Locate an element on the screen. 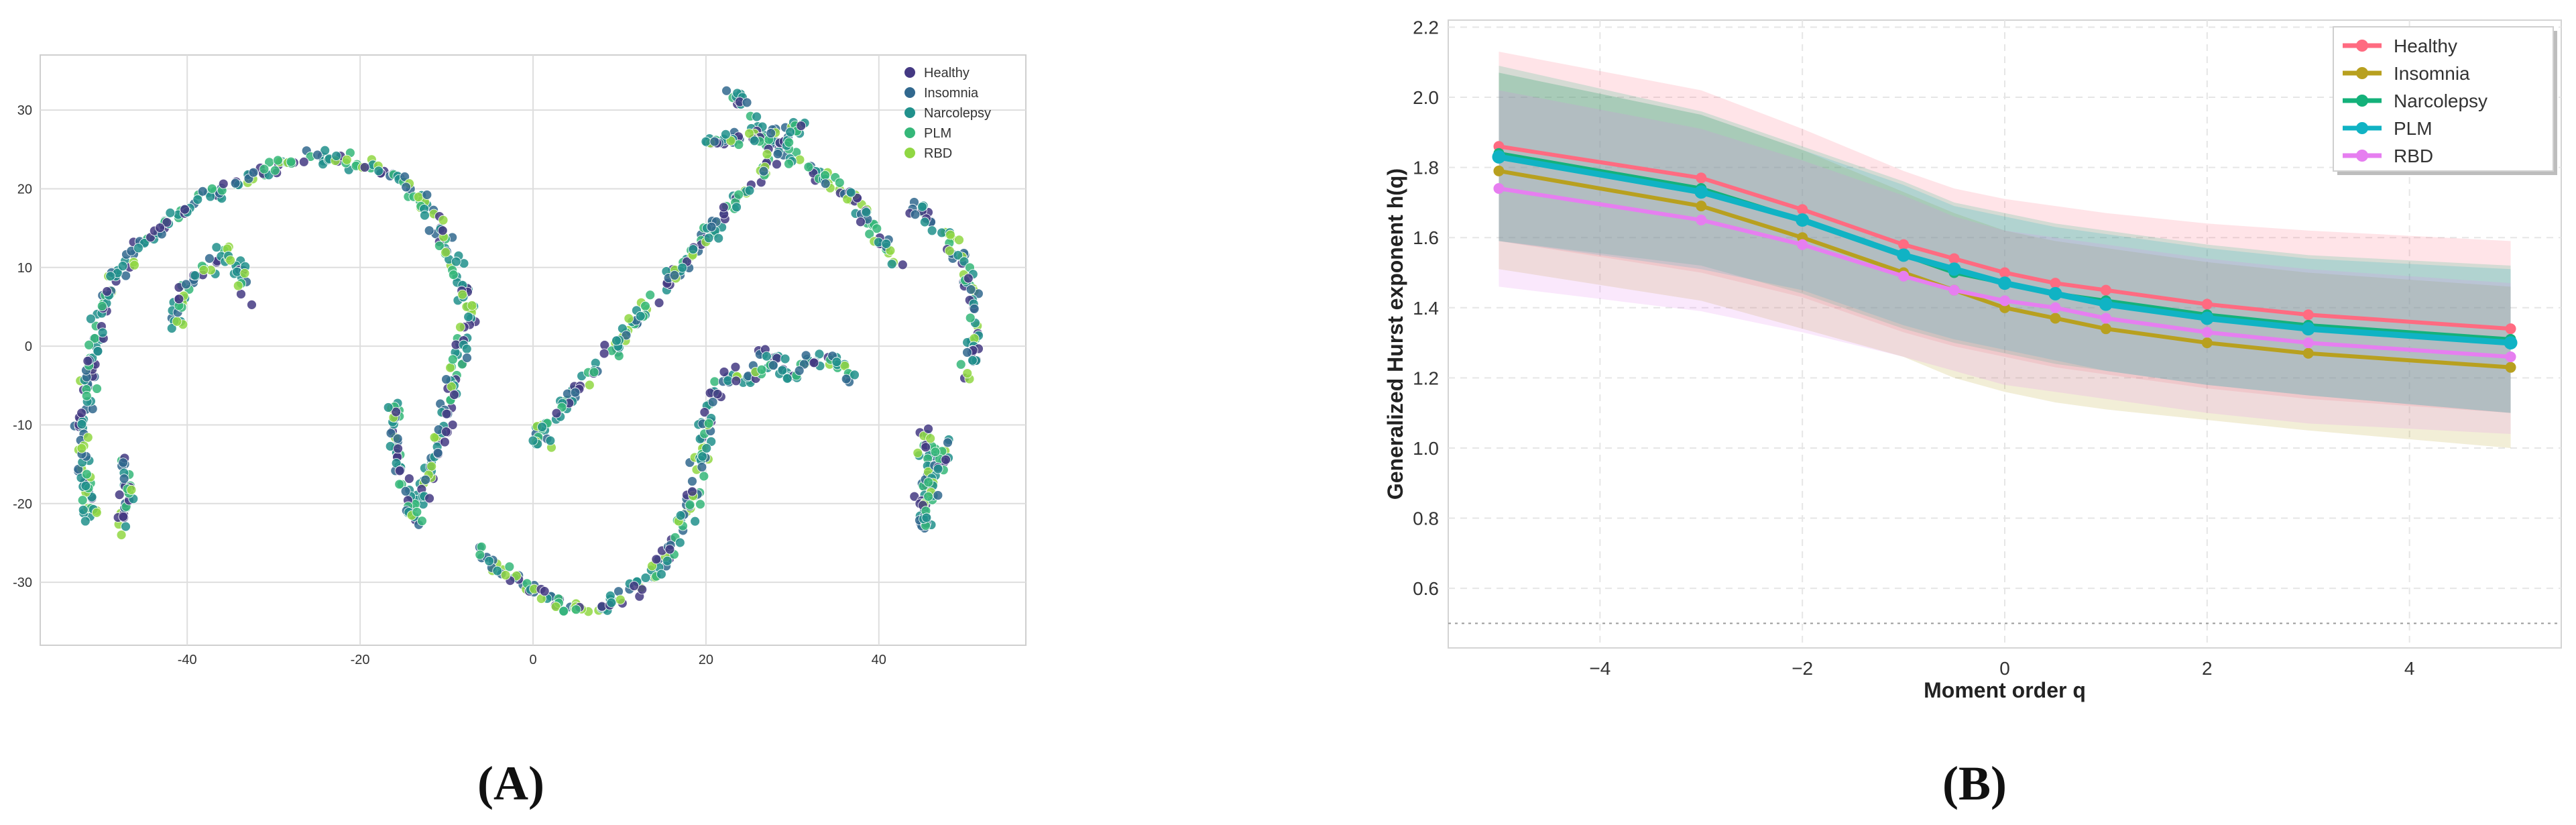 The image size is (2576, 825). panel-b-x-tick: −2 is located at coordinates (1802, 669).